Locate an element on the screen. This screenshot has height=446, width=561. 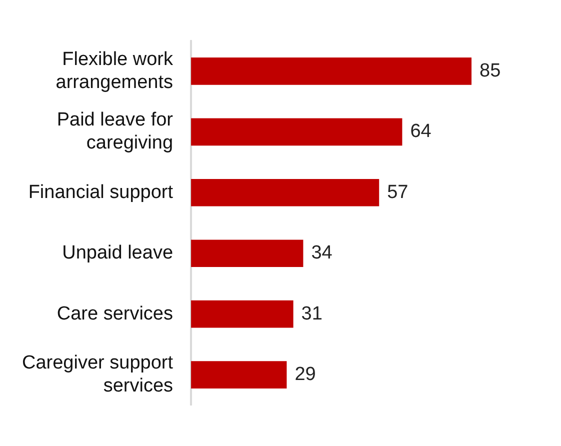
data-label: 29 is located at coordinates (305, 375).